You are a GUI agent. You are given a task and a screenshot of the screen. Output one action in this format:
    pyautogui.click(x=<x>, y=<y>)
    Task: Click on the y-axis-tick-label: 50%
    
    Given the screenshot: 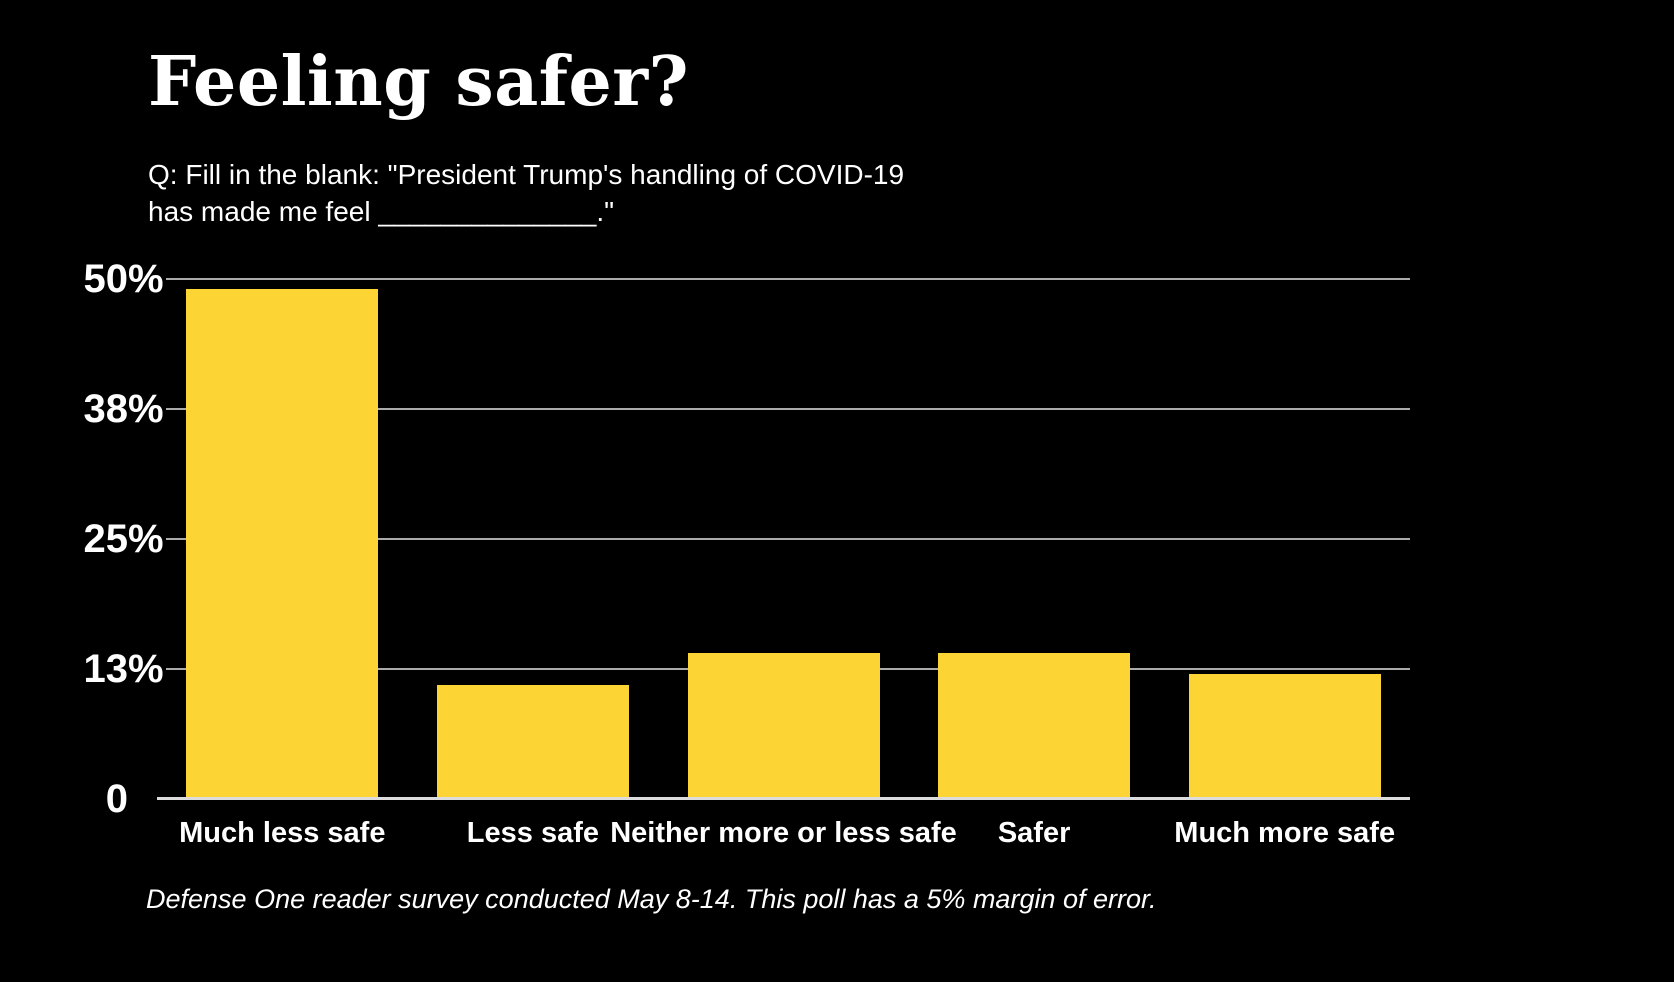 What is the action you would take?
    pyautogui.click(x=96, y=279)
    